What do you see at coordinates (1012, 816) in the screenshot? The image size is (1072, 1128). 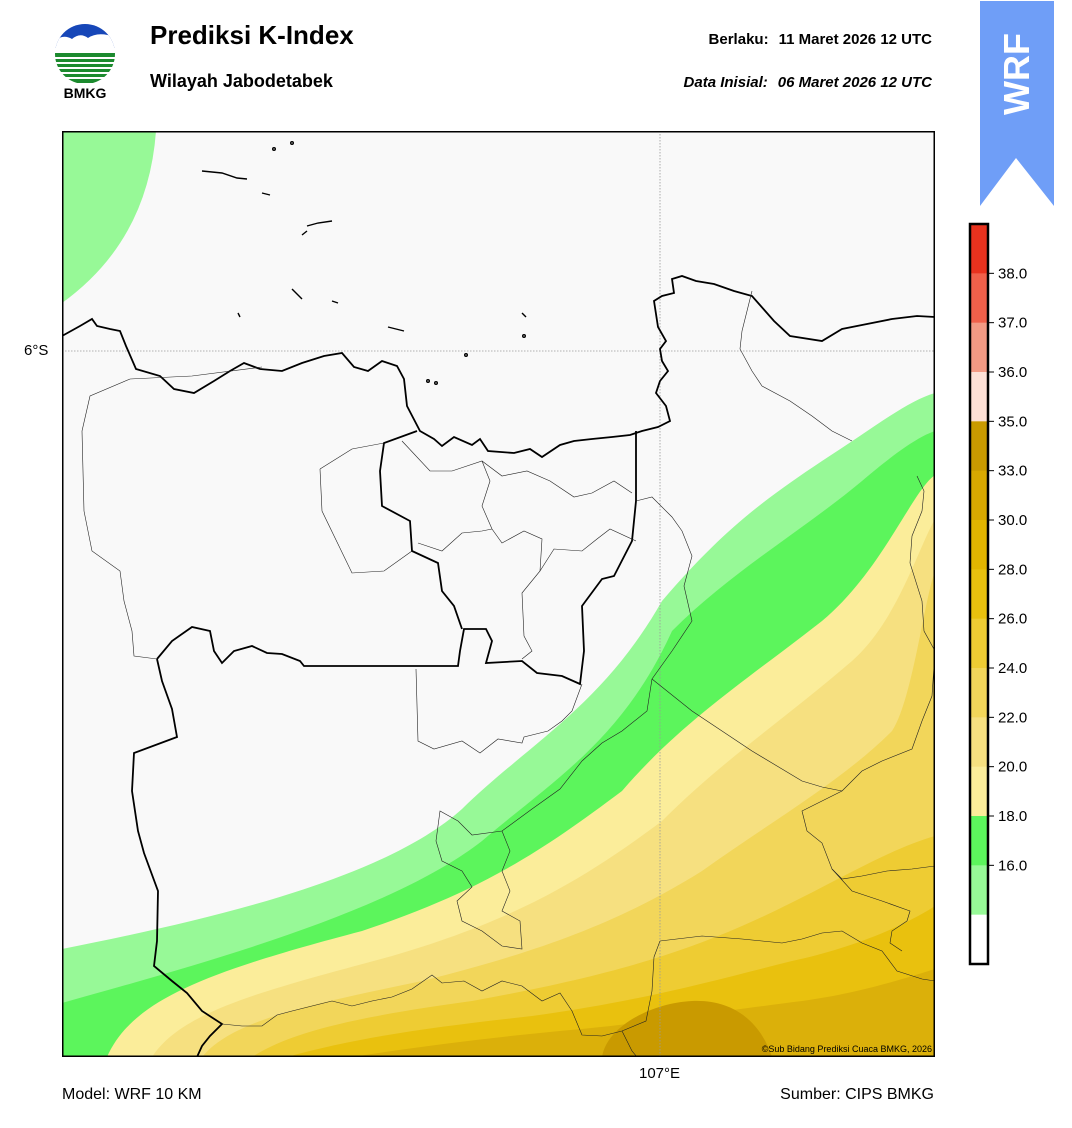 I see `colorbar-label: 18.0` at bounding box center [1012, 816].